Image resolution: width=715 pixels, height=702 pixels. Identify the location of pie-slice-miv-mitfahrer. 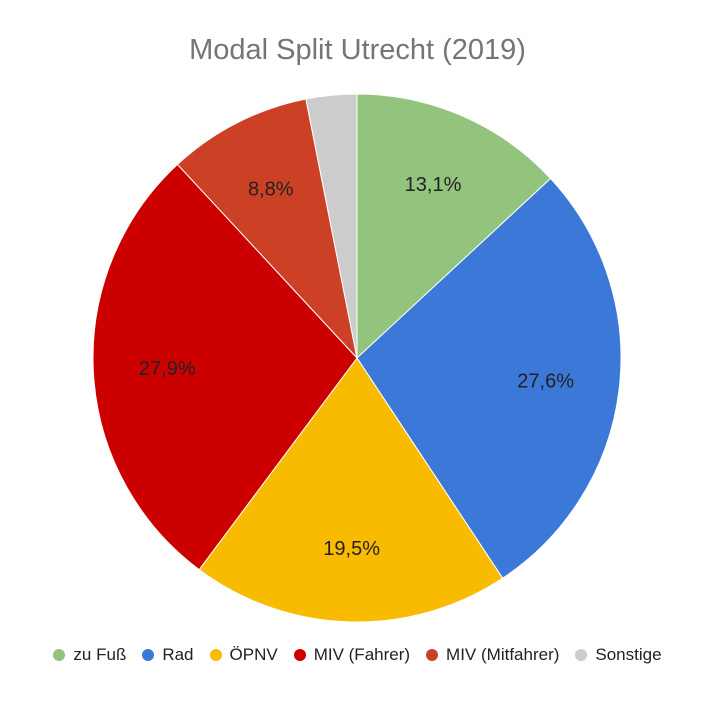
(267, 229).